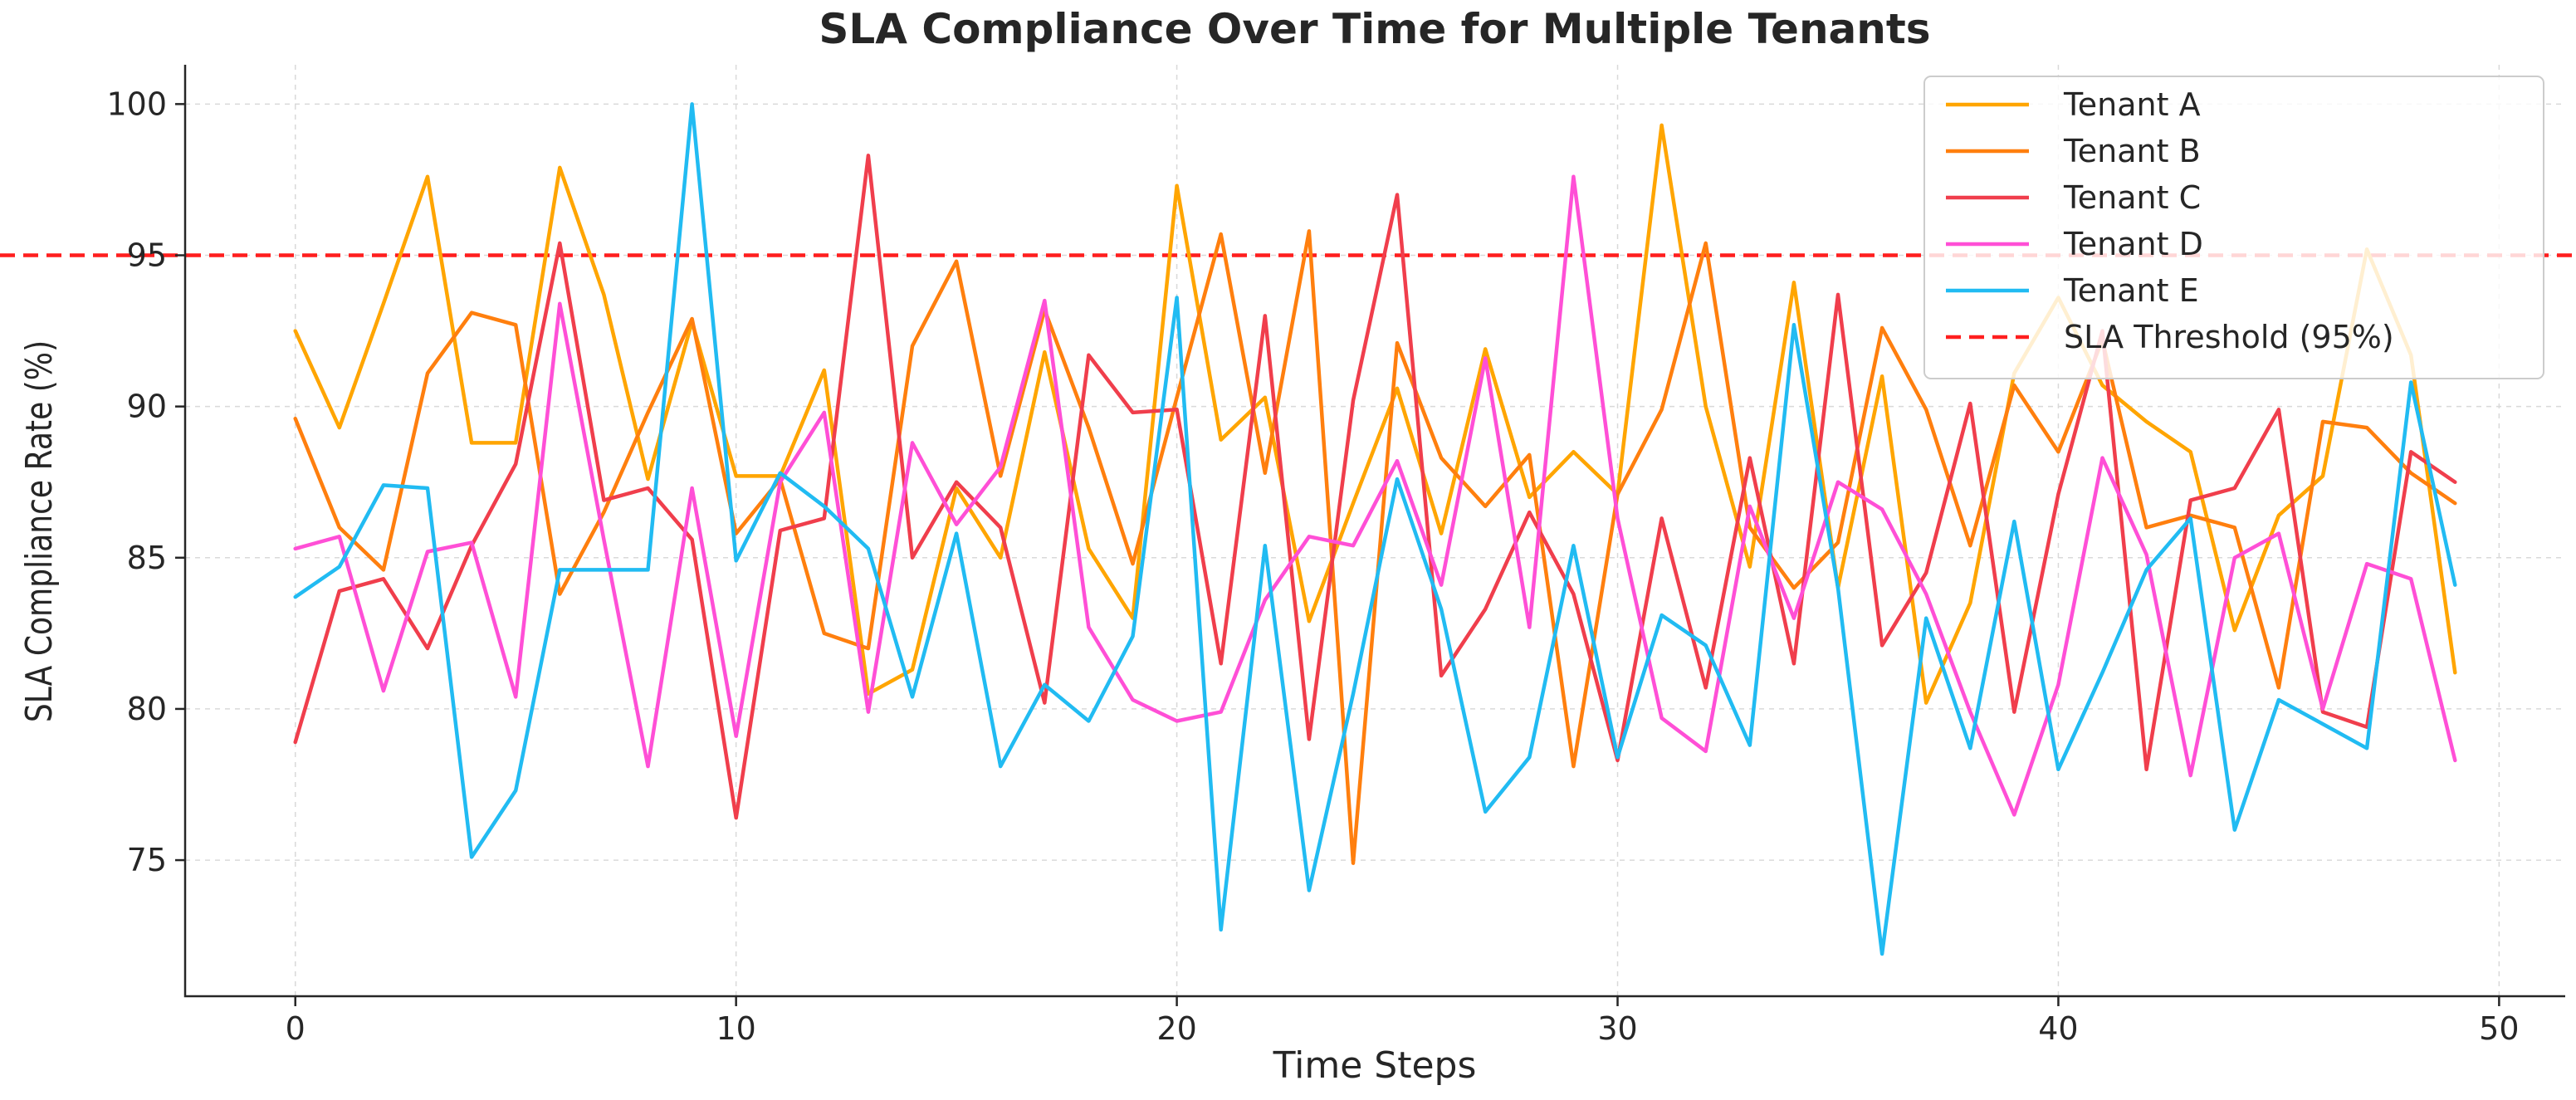 This screenshot has width=2576, height=1100. What do you see at coordinates (147, 255) in the screenshot?
I see `y-tick-label: 95` at bounding box center [147, 255].